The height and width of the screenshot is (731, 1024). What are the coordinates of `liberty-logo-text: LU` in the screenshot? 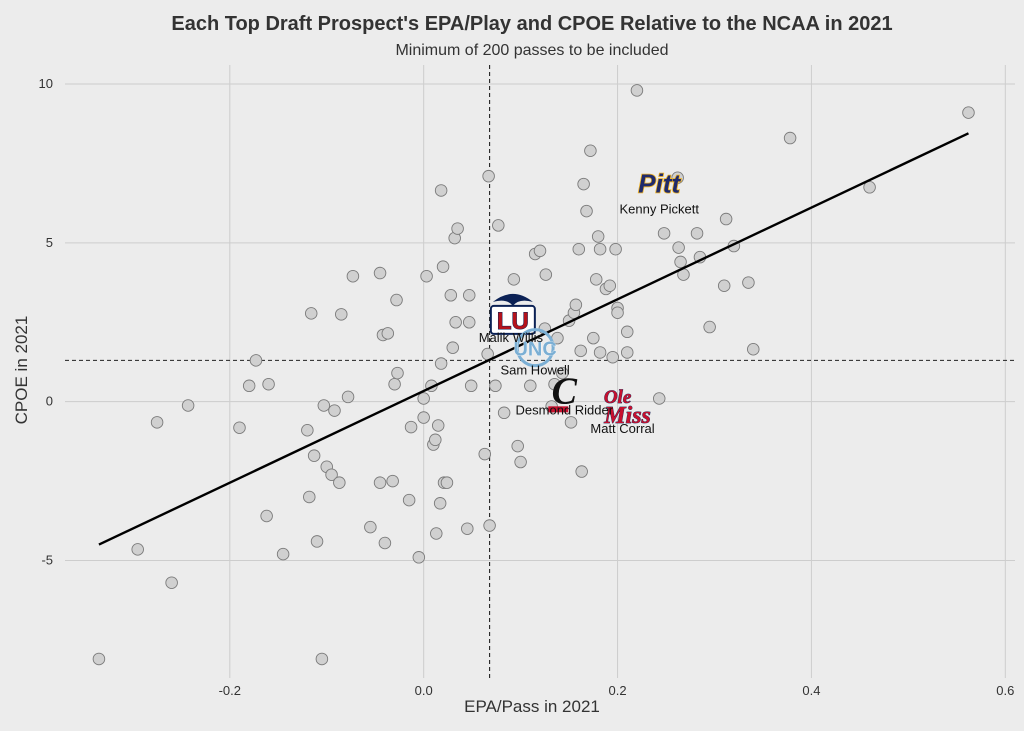 It's located at (513, 321).